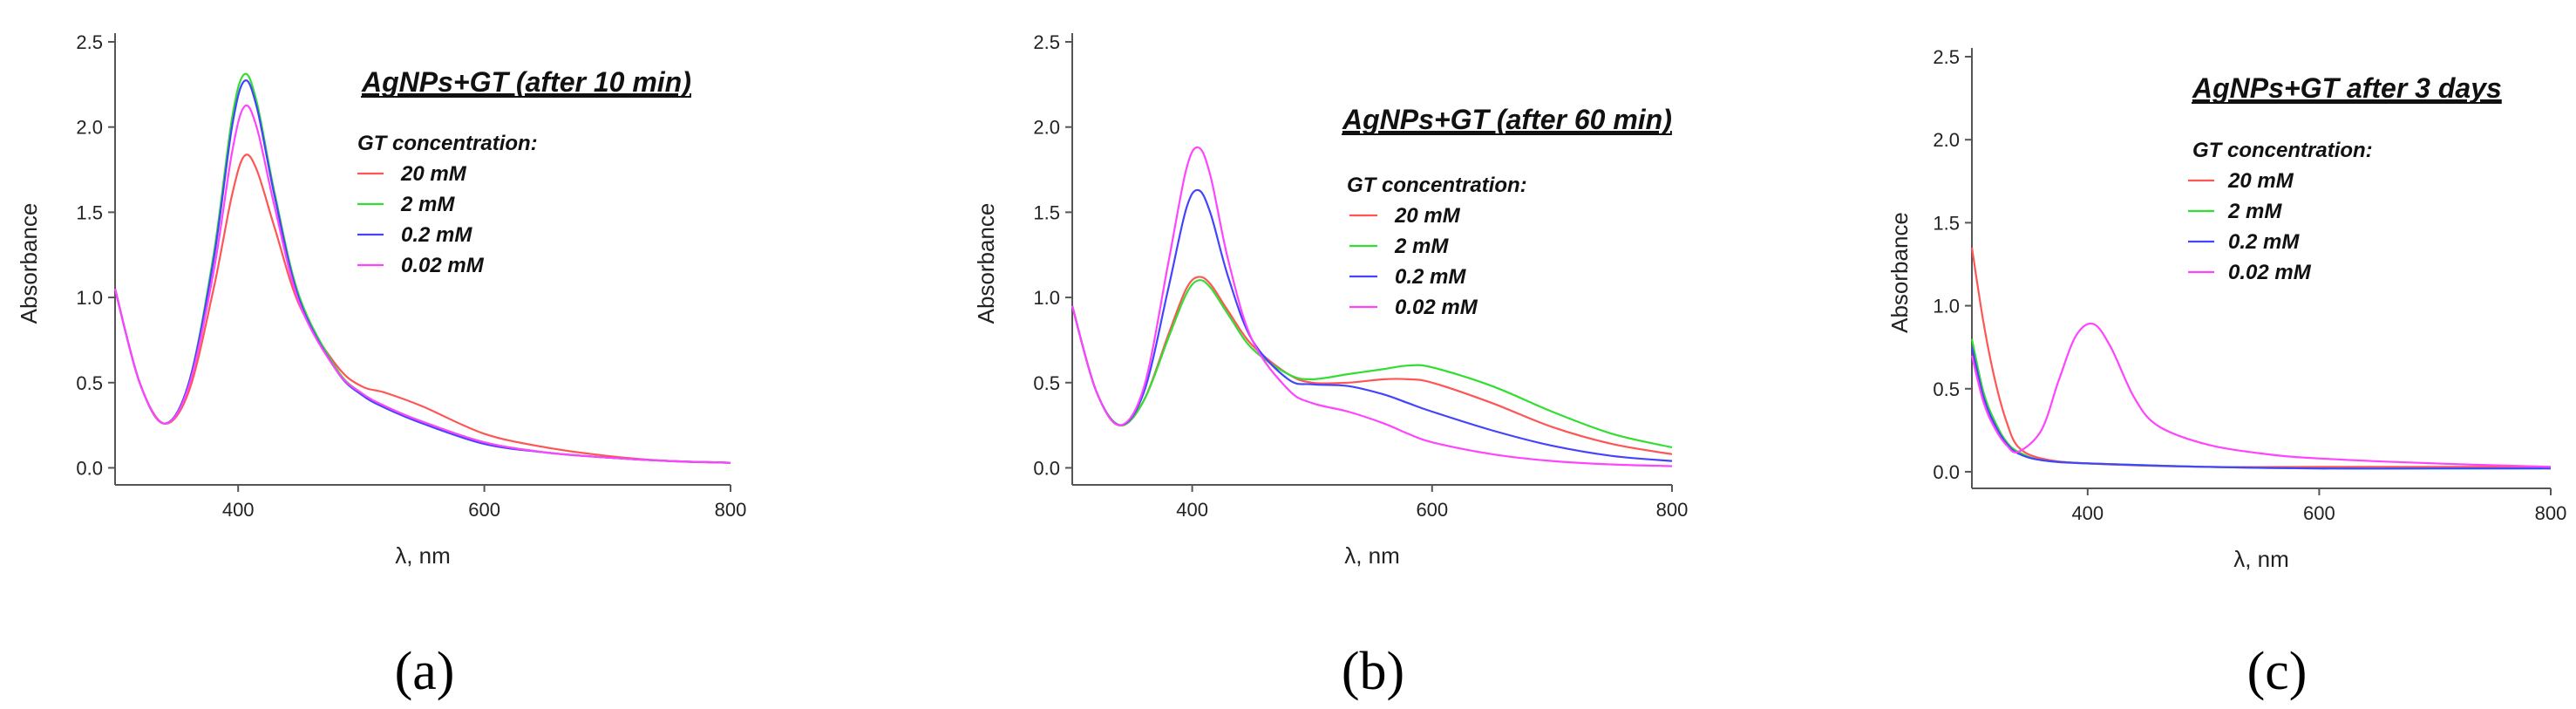 The height and width of the screenshot is (709, 2576). What do you see at coordinates (526, 82) in the screenshot?
I see `chart-title: AgNPs+GT (after 10 min)` at bounding box center [526, 82].